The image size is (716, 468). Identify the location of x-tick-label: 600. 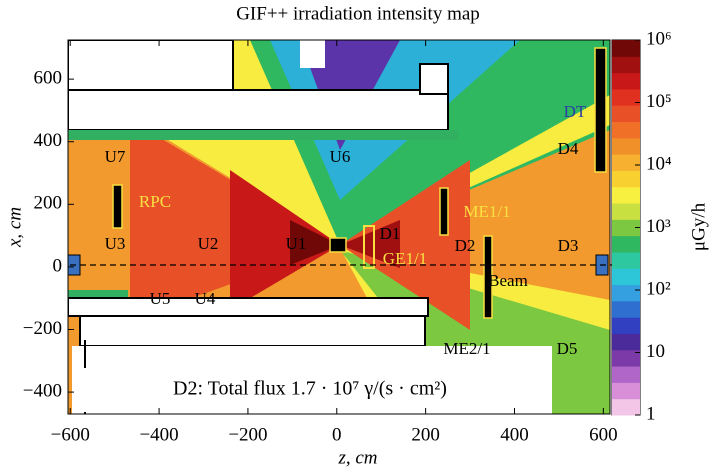
(603, 434).